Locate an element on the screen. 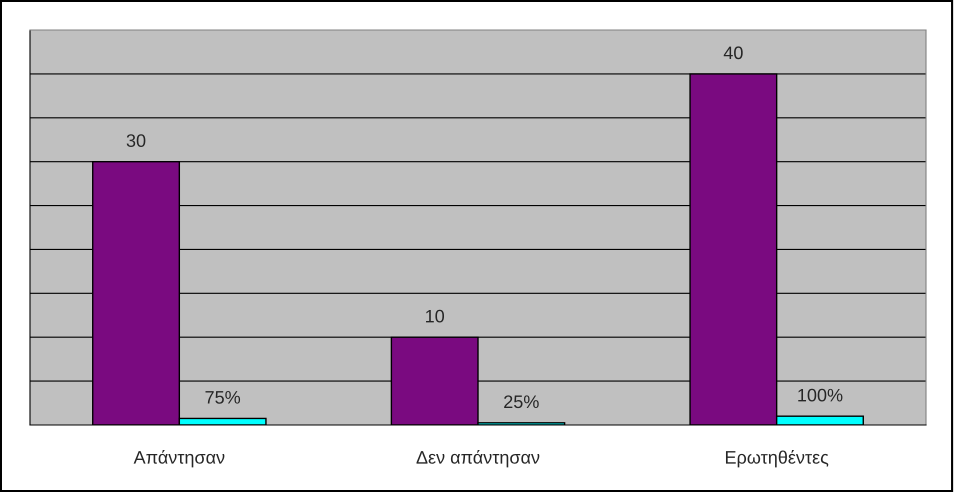 The height and width of the screenshot is (492, 954). data-label: 25% is located at coordinates (521, 401).